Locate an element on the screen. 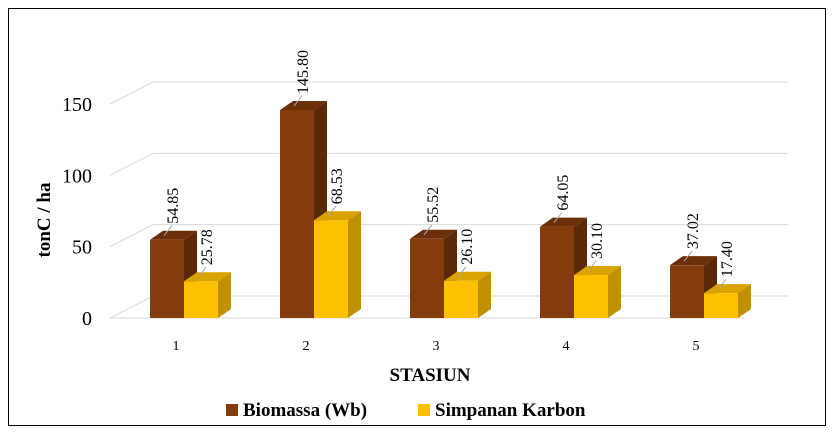 Image resolution: width=833 pixels, height=432 pixels. legend-item: Biomassa (Wb) is located at coordinates (296, 410).